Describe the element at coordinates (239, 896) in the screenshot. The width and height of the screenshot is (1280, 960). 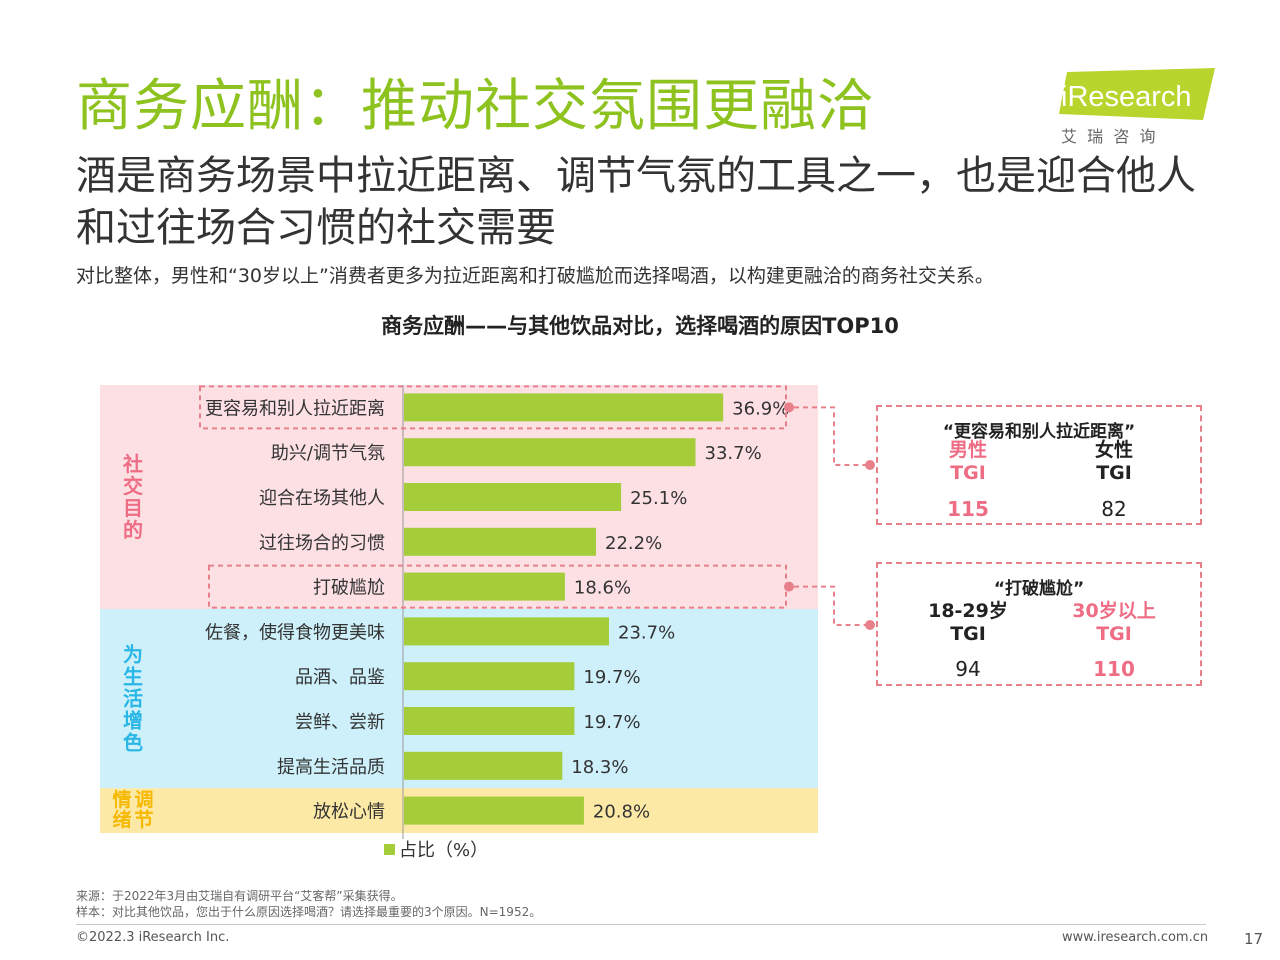
I see `source-line: 来源：于2022年3月由艾瑞自有调研平台“艾客帮”采集获得。` at that location.